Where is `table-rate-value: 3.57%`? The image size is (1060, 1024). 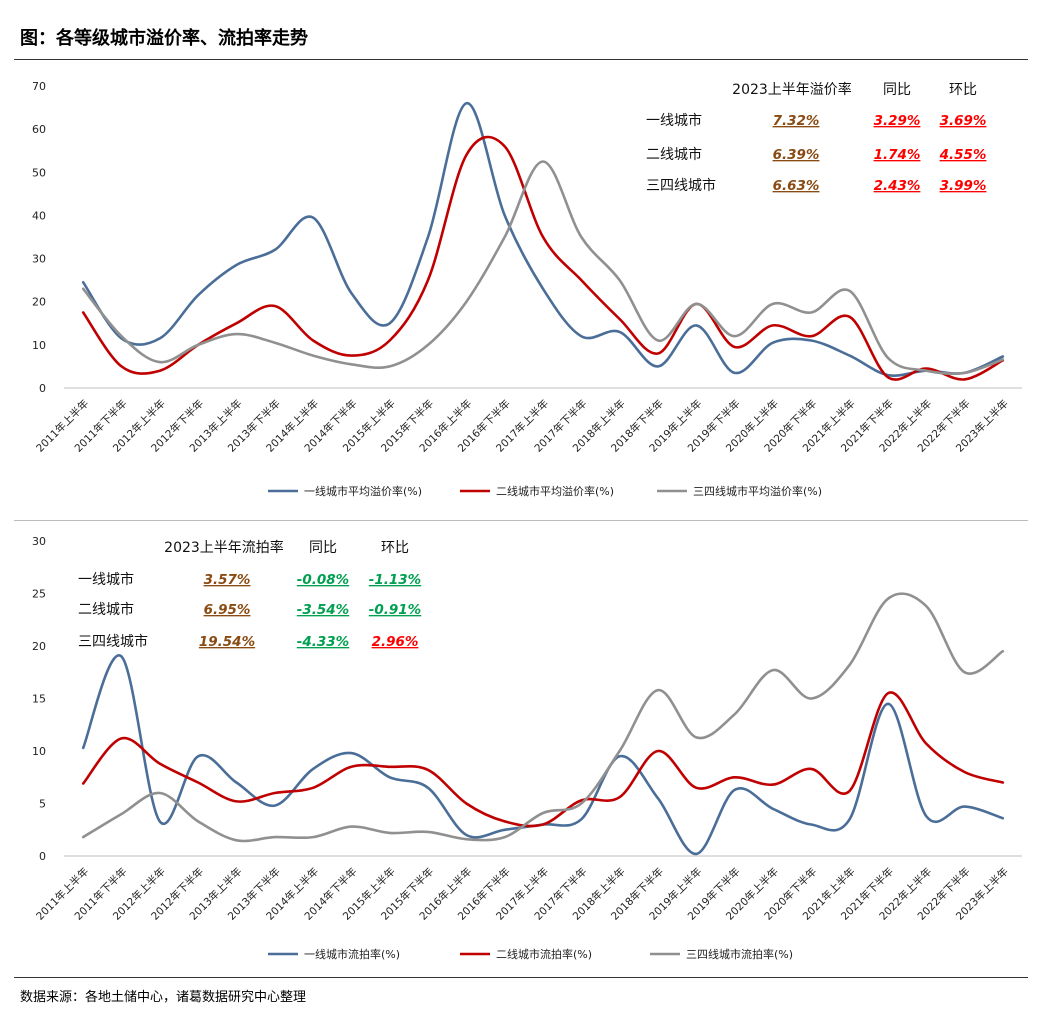 table-rate-value: 3.57% is located at coordinates (227, 580).